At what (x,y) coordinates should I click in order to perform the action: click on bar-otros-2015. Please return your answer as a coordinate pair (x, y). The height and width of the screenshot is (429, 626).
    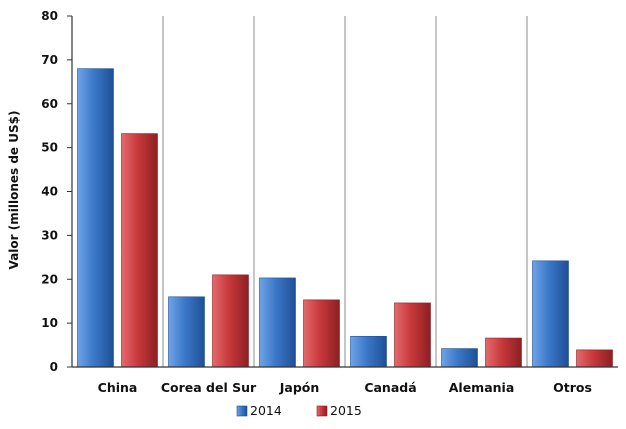
    Looking at the image, I should click on (594, 358).